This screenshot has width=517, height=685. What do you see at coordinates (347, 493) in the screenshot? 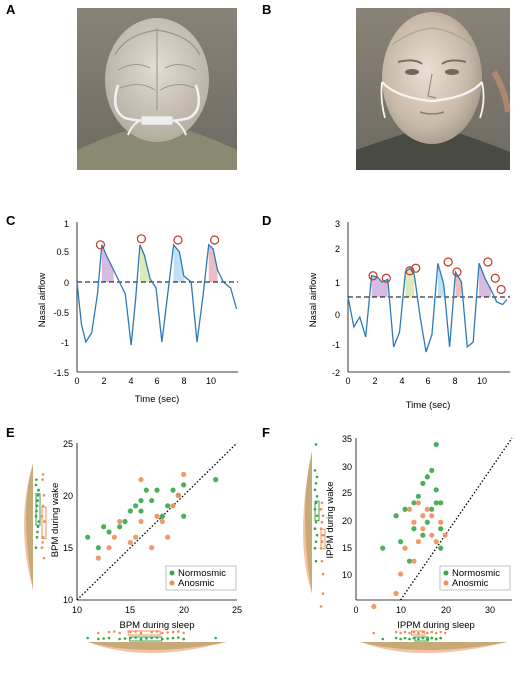
I see `f-y-tick: 25` at bounding box center [347, 493].